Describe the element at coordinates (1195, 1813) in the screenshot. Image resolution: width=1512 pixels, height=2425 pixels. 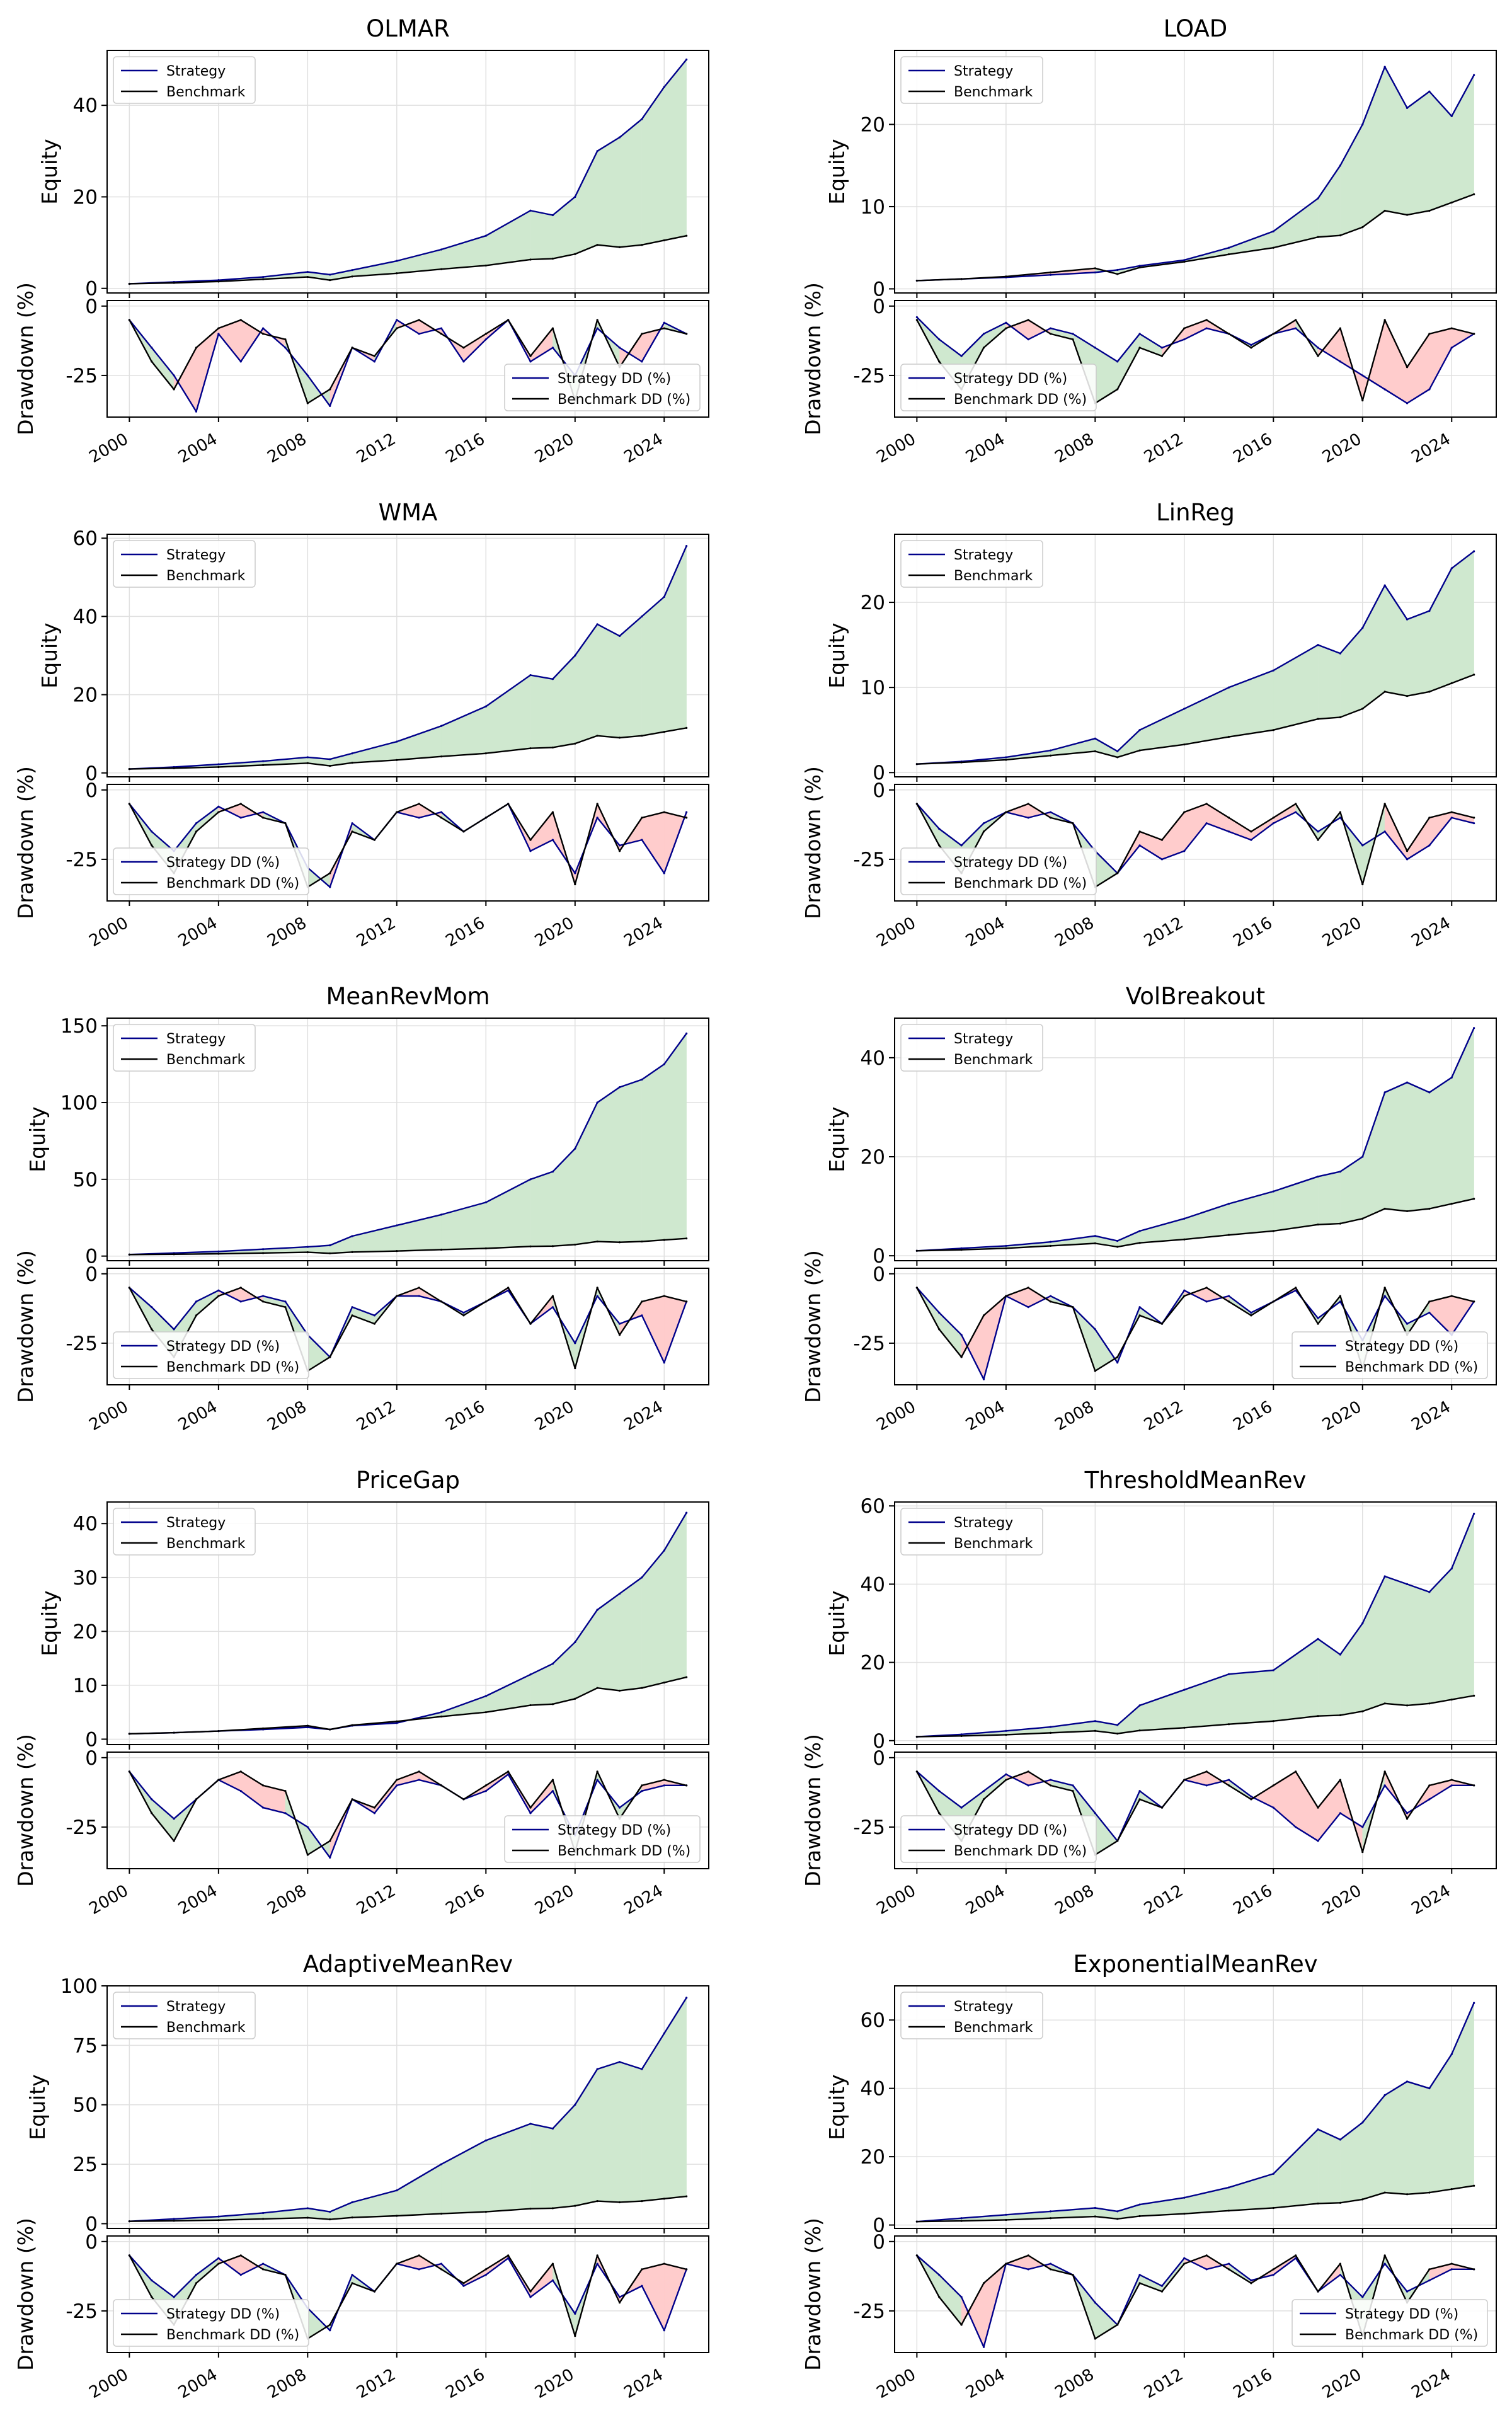
I see `benchmark-dd-line` at that location.